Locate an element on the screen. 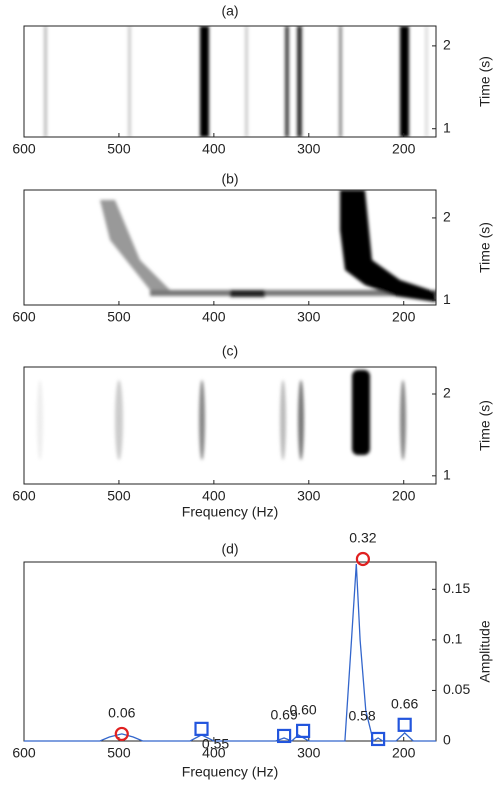 The image size is (504, 786). panel-title: (c) is located at coordinates (230, 351).